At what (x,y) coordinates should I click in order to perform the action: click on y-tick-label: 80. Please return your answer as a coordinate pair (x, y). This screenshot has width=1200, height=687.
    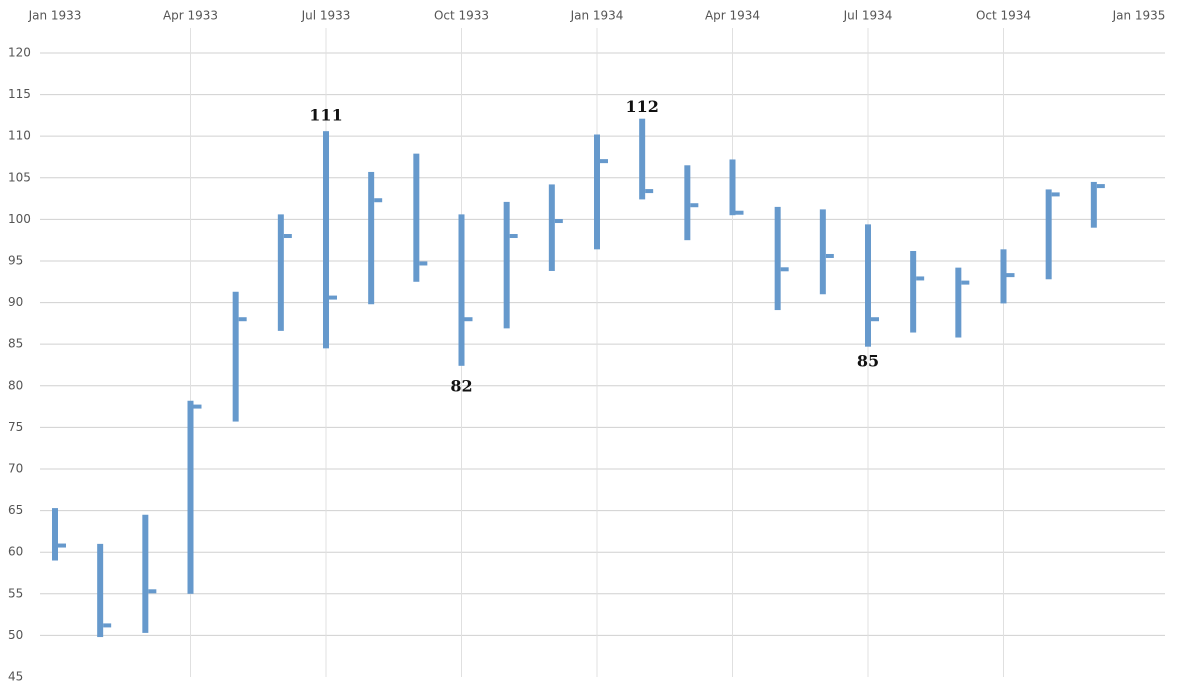
    Looking at the image, I should click on (15, 385).